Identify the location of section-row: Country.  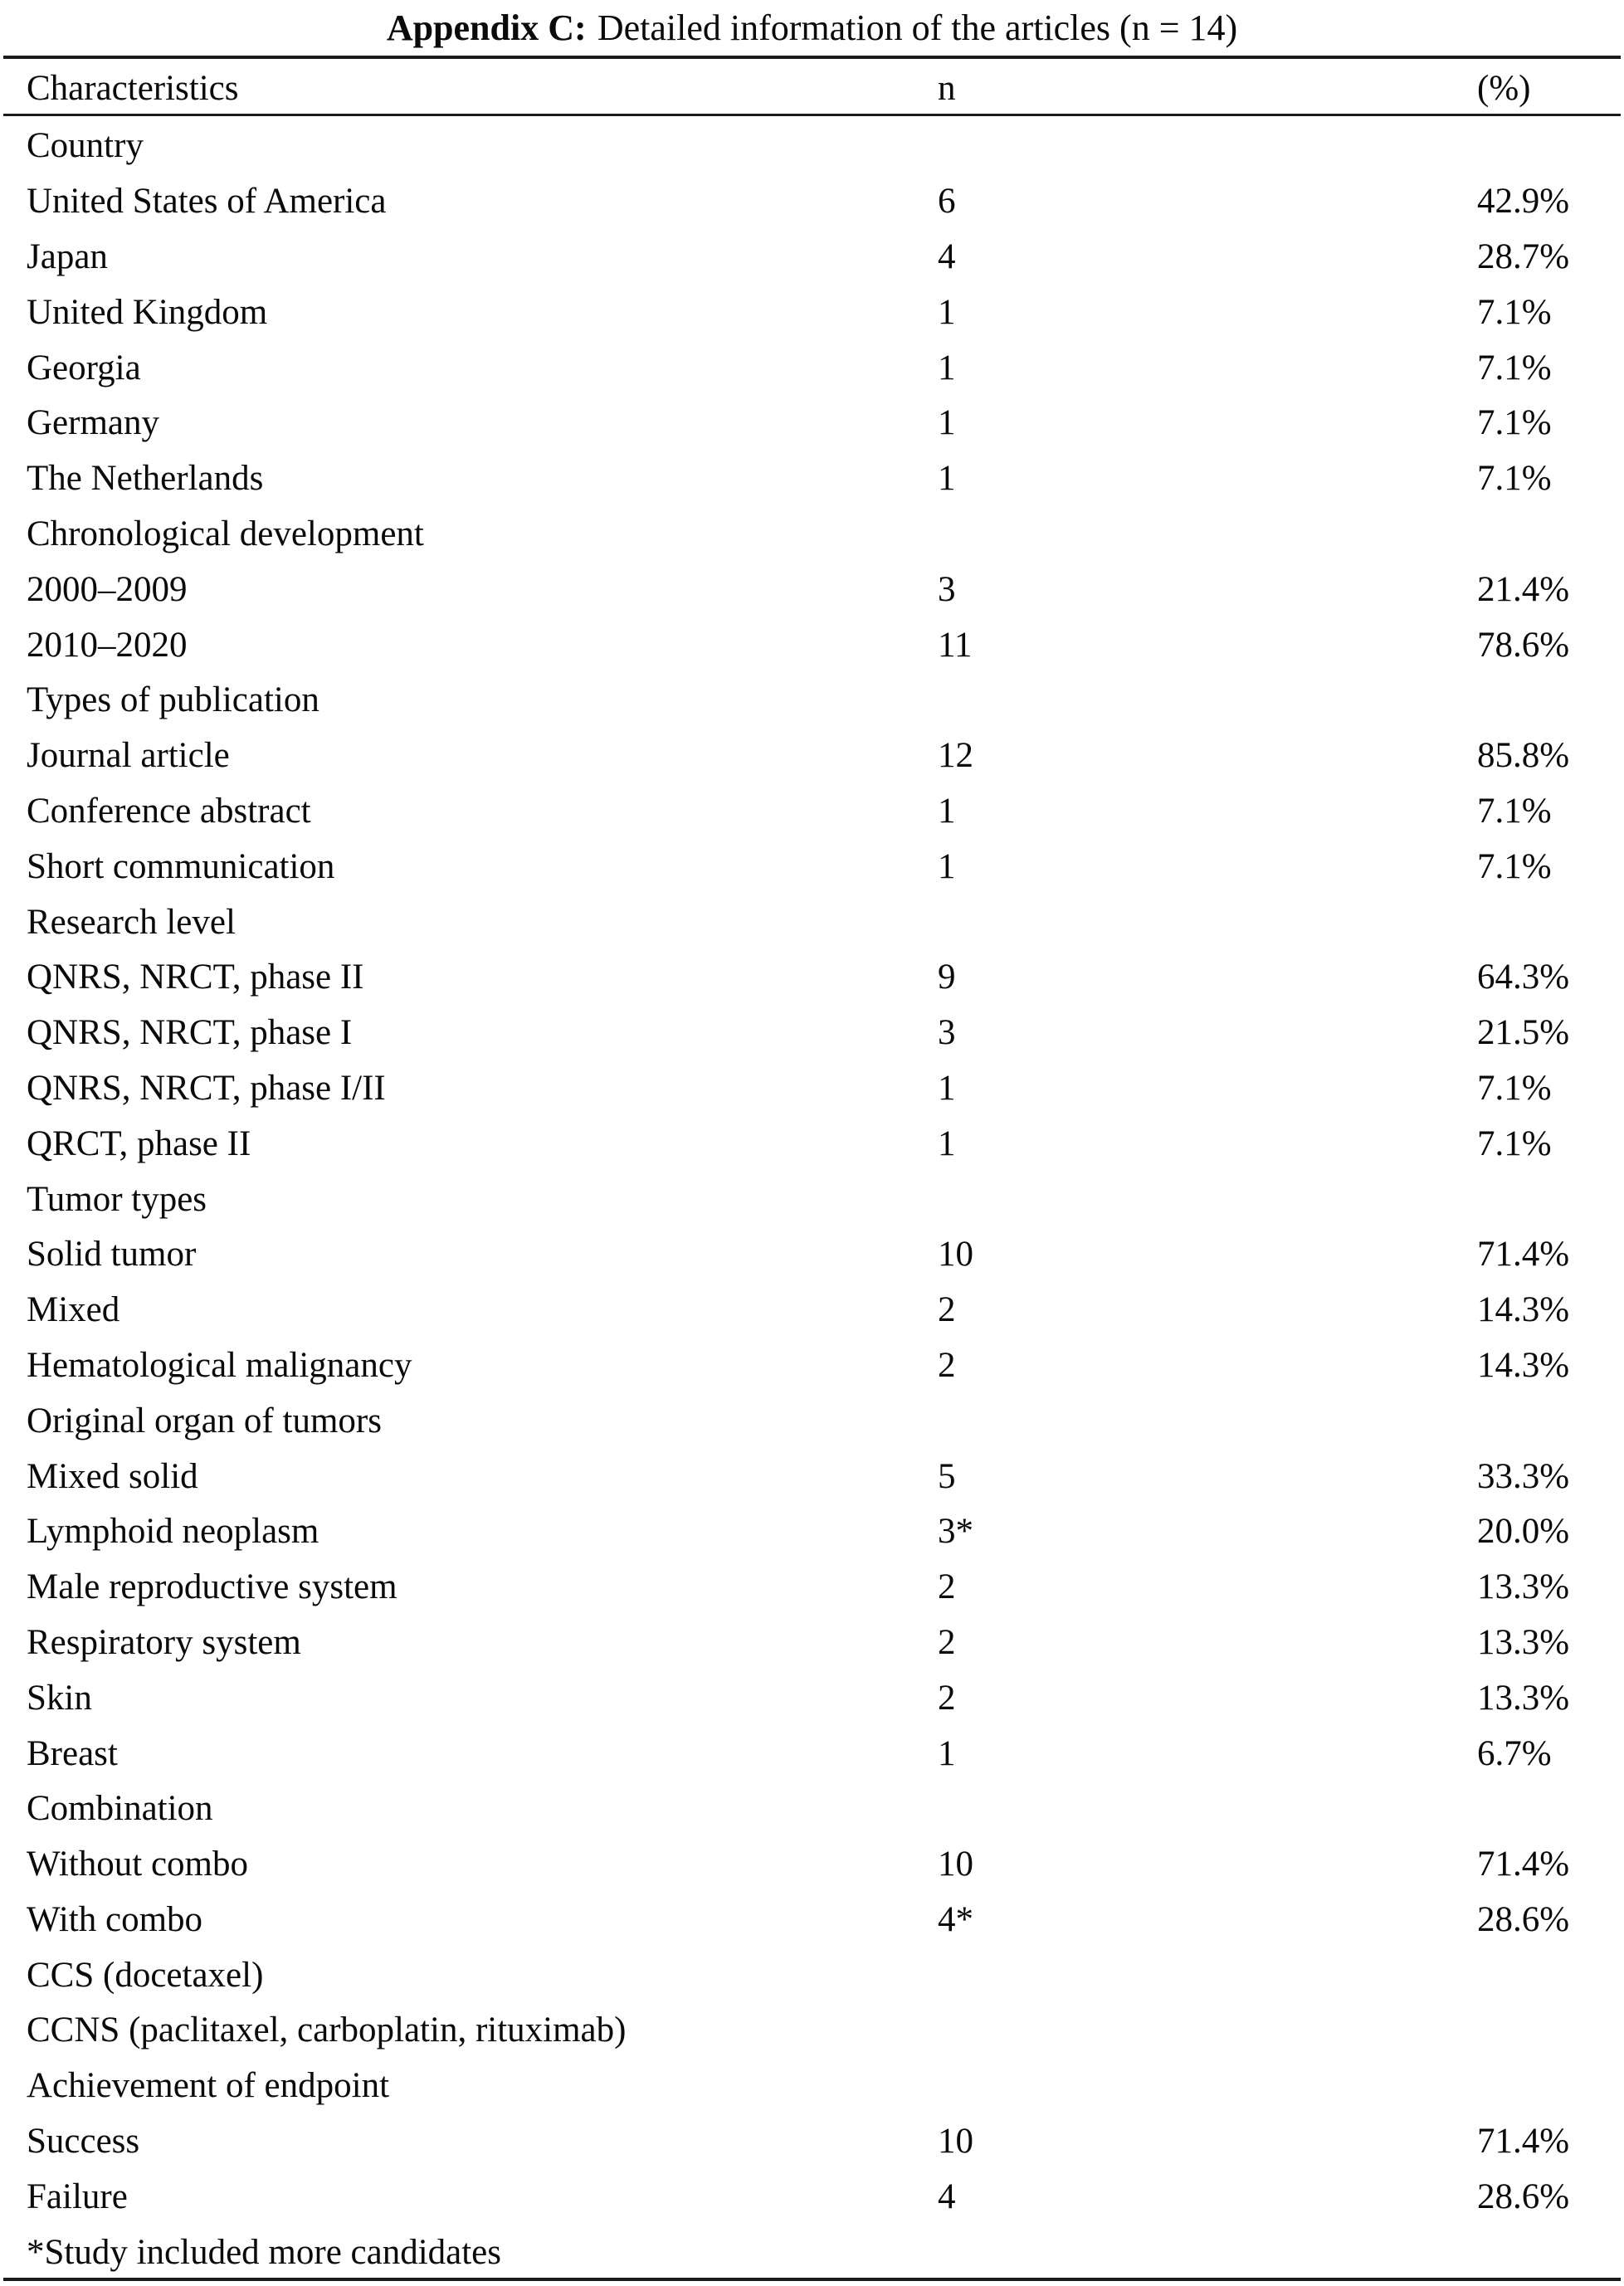
(812, 144).